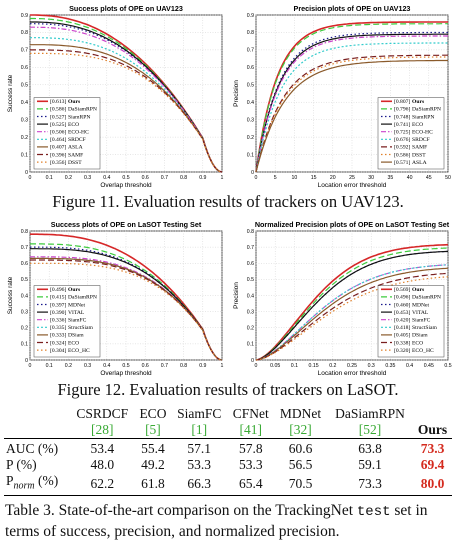 This screenshot has height=550, width=456. Describe the element at coordinates (432, 429) in the screenshot. I see `method-name: Ours` at that location.